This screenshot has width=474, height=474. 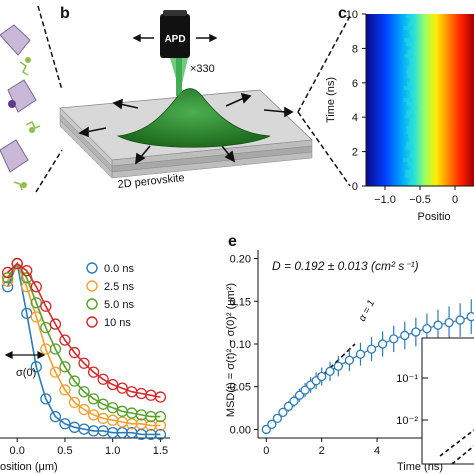 What do you see at coordinates (193, 118) in the screenshot?
I see `exciton-peak` at bounding box center [193, 118].